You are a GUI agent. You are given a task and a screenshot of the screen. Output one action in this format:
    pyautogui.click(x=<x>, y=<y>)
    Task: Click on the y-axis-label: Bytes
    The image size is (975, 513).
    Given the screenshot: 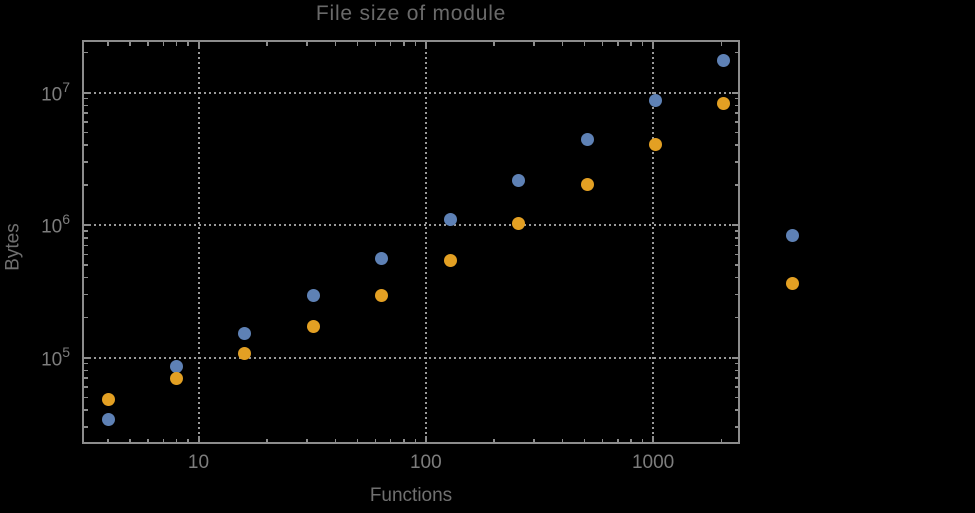 What is the action you would take?
    pyautogui.click(x=13, y=247)
    